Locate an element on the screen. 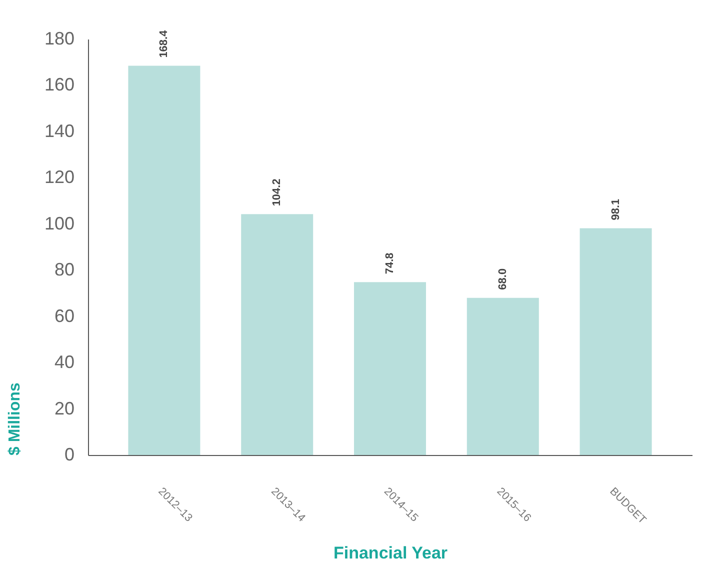 The height and width of the screenshot is (577, 707). data-label: 74.8 is located at coordinates (390, 263).